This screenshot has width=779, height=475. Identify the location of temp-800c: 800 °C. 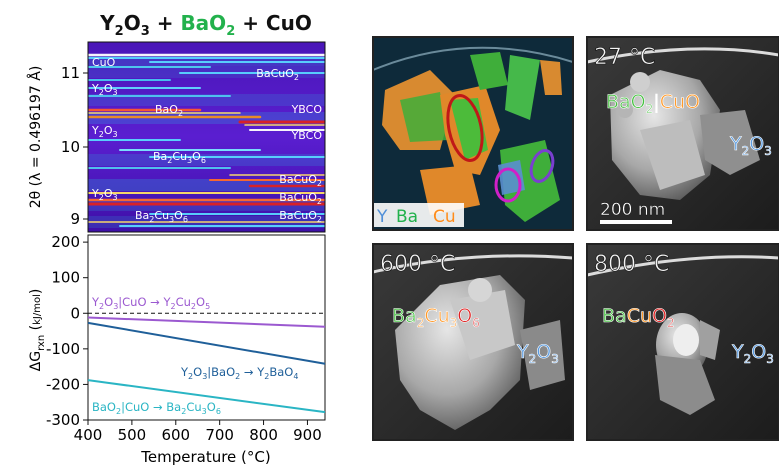
(631, 264).